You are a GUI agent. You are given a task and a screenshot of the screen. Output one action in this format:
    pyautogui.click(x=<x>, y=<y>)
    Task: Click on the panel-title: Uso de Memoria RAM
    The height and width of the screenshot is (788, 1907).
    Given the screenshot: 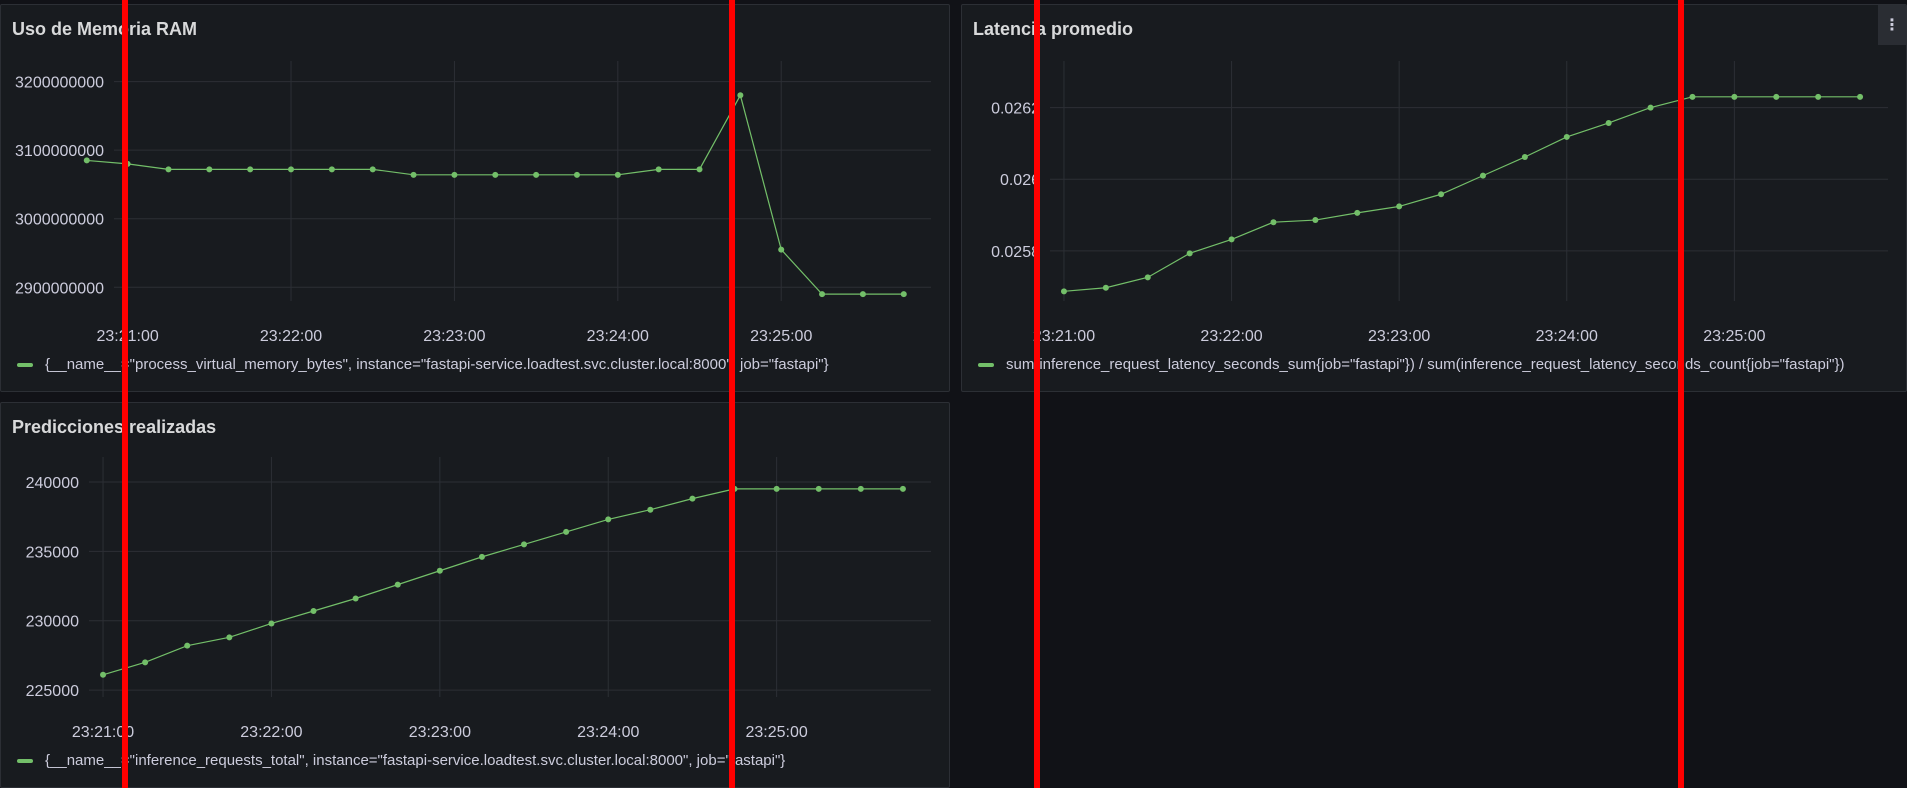 What is the action you would take?
    pyautogui.click(x=105, y=29)
    